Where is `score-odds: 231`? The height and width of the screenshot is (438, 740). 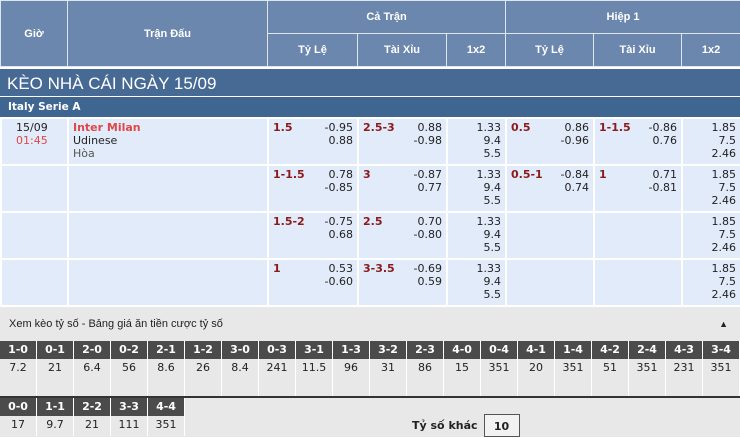
score-odds: 231 is located at coordinates (684, 367).